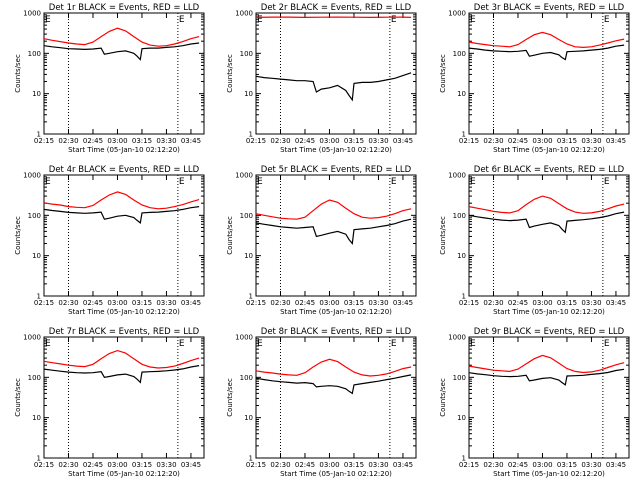  What do you see at coordinates (124, 170) in the screenshot?
I see `panel-title: Det 4r BLACK = Events, RED = LLD` at bounding box center [124, 170].